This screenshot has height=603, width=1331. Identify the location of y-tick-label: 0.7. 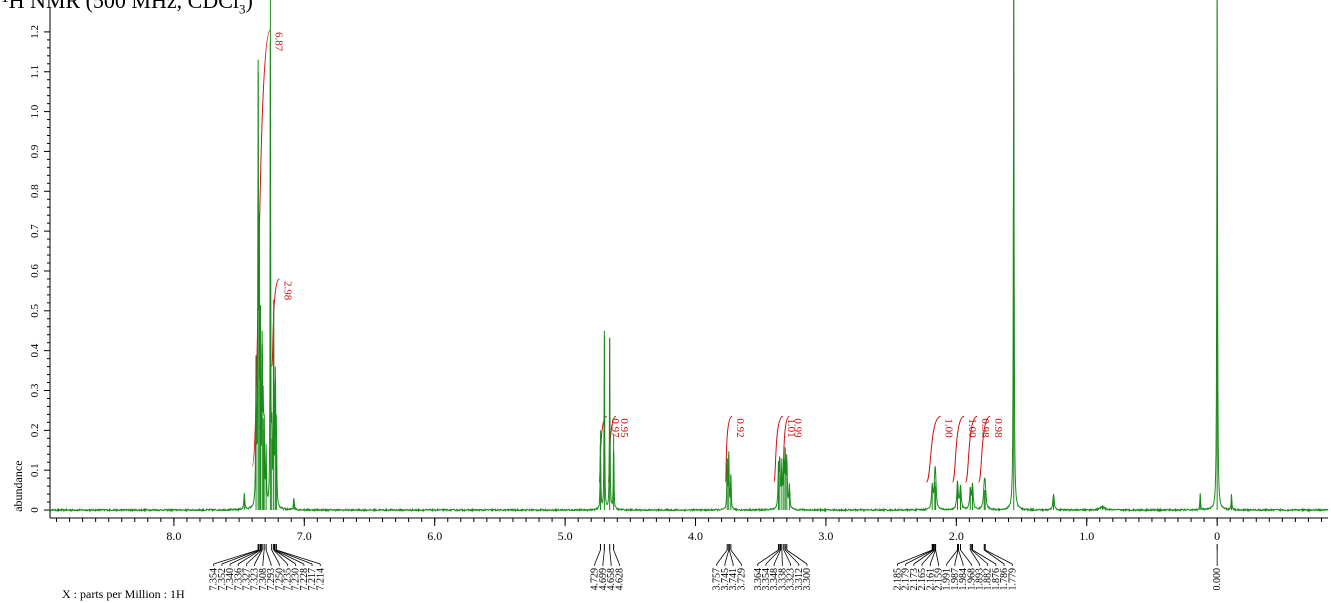
(35, 231).